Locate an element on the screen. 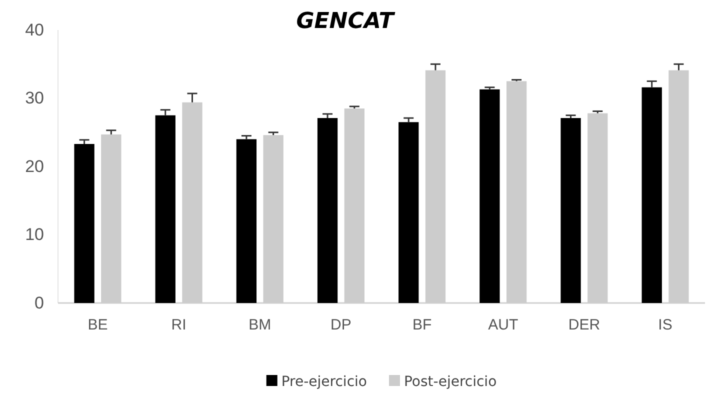 Image resolution: width=720 pixels, height=406 pixels. y-tick-label: 20 is located at coordinates (34, 166).